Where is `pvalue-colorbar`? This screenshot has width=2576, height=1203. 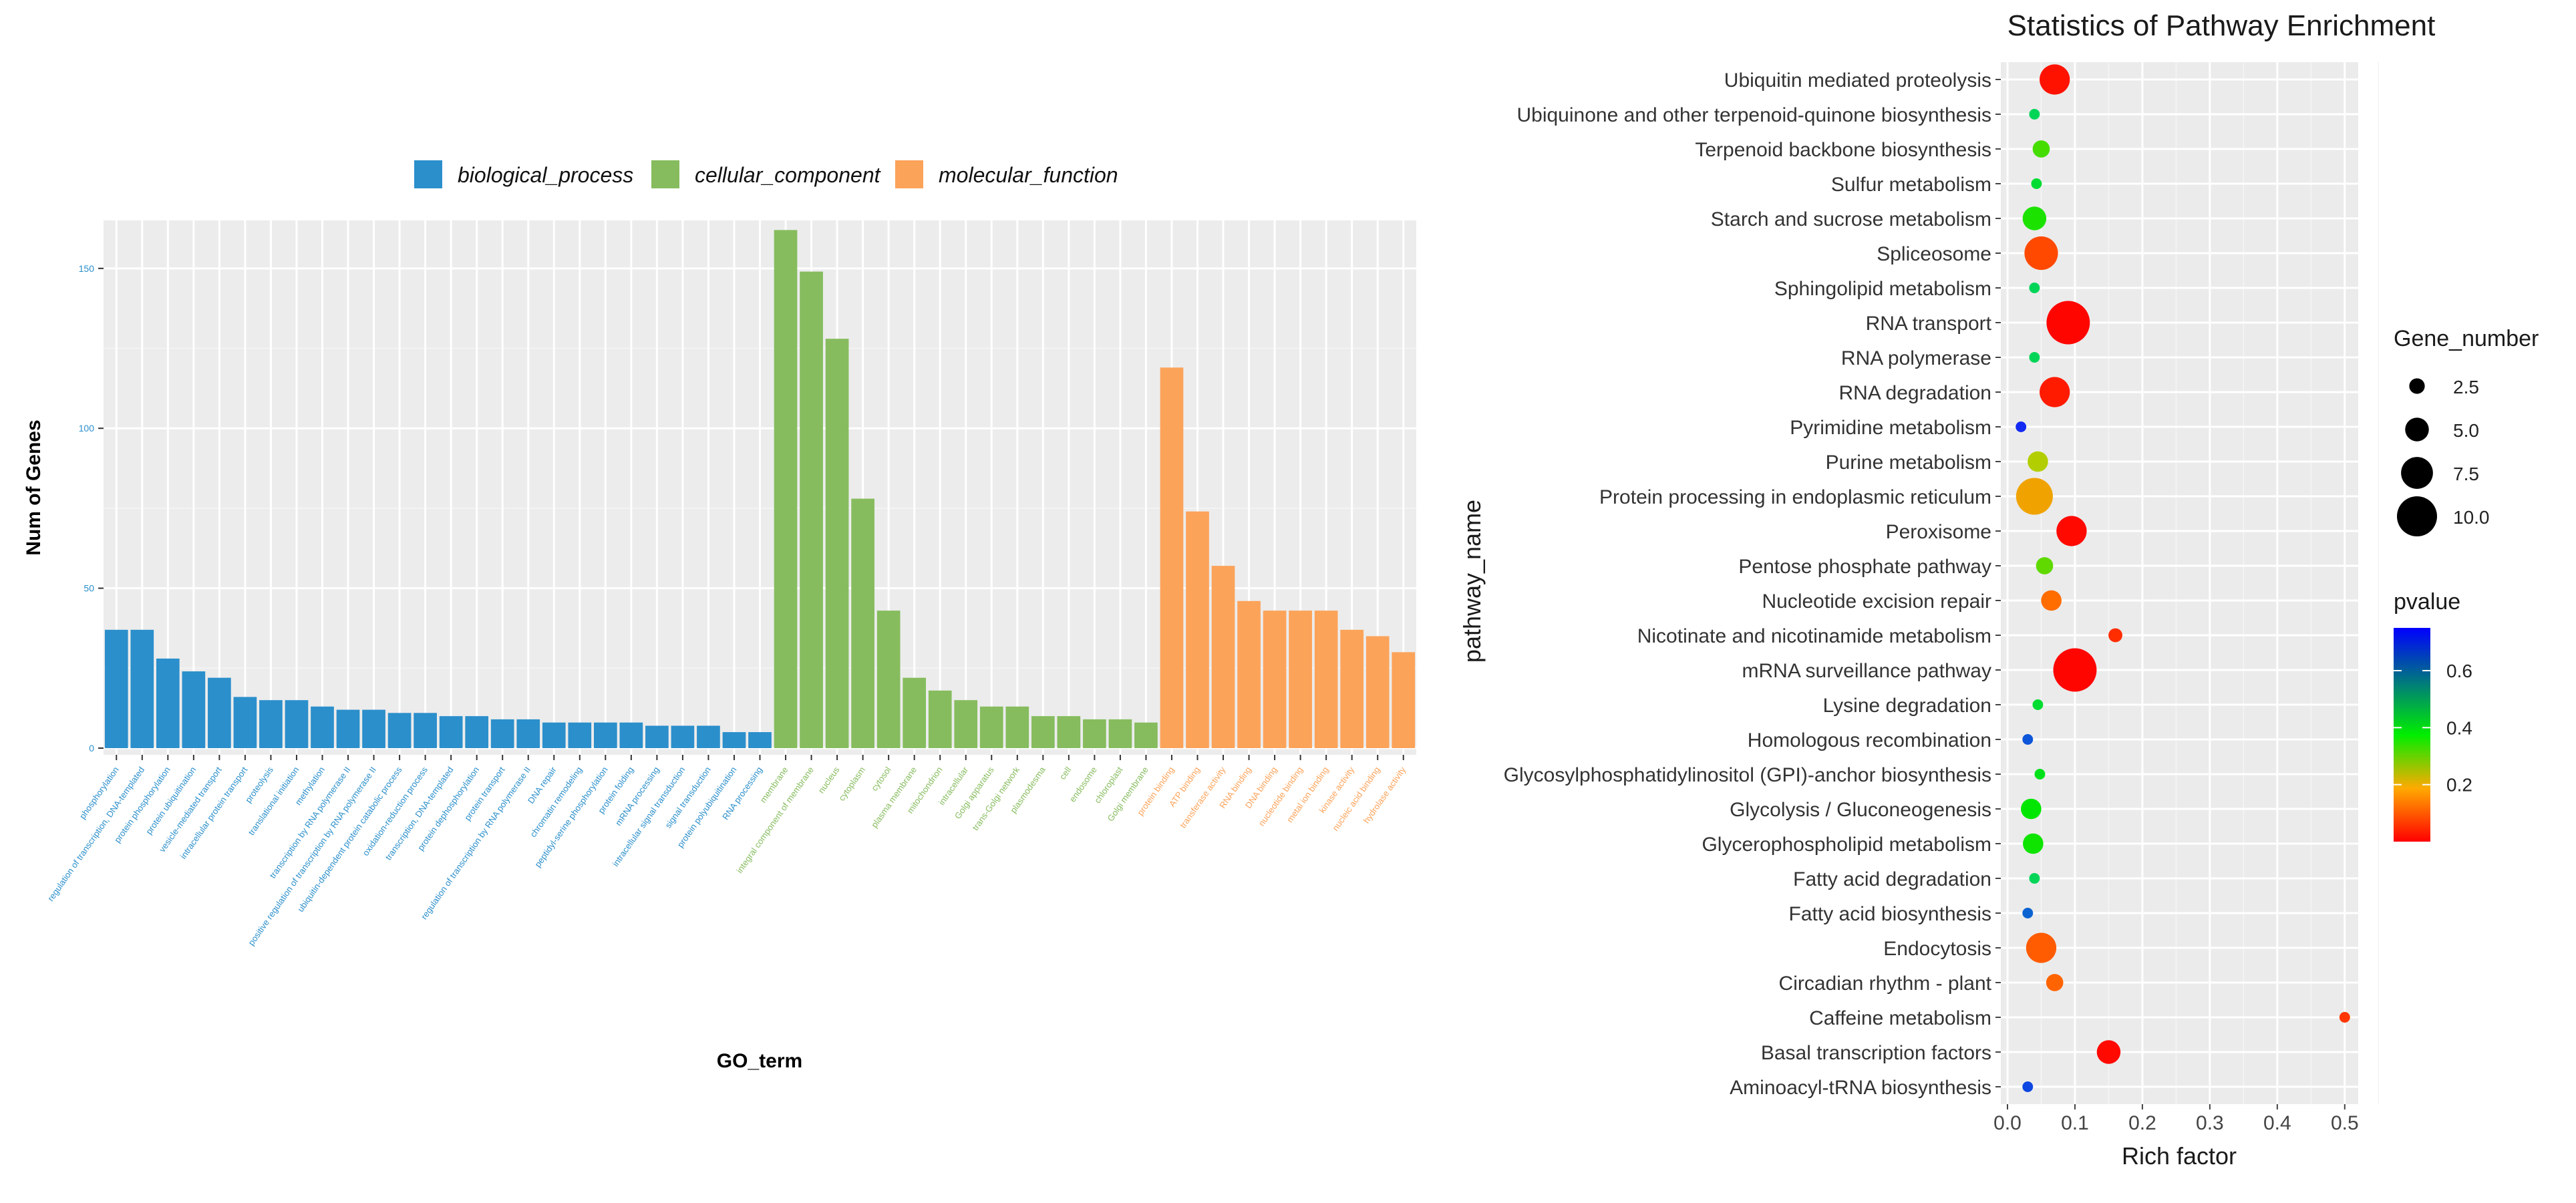
pvalue-colorbar is located at coordinates (2412, 735).